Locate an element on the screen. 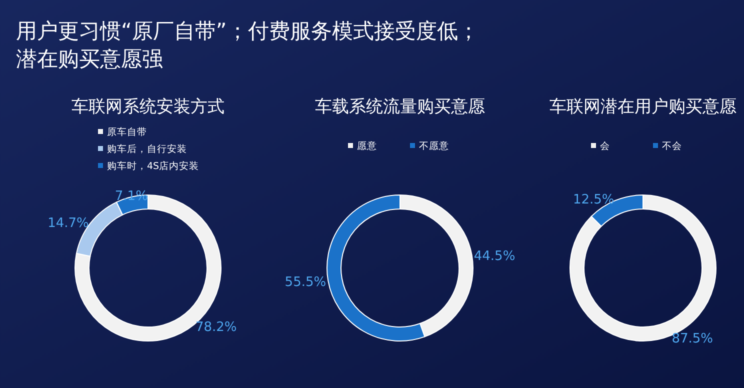 Image resolution: width=744 pixels, height=388 pixels. data-label: 12.5% is located at coordinates (593, 200).